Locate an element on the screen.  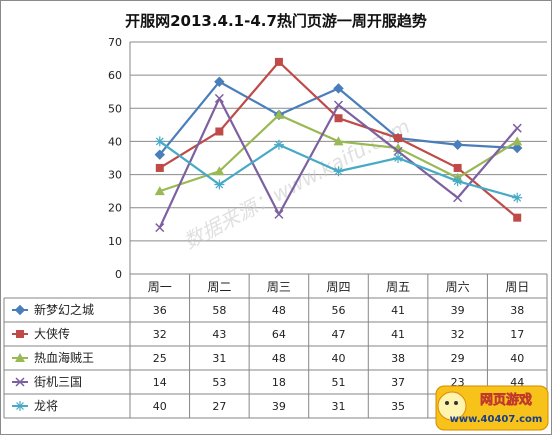
x-category-label: 周二 is located at coordinates (219, 287).